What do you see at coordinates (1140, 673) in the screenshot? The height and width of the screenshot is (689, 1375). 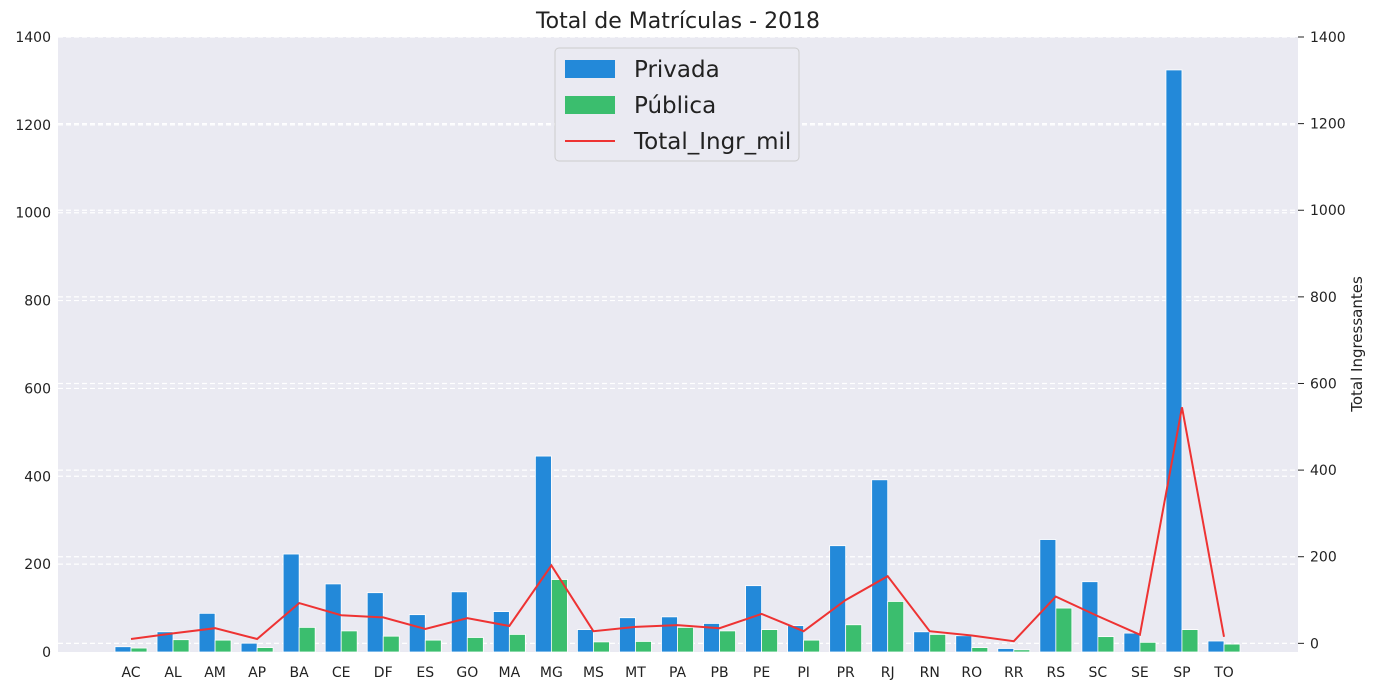 I see `x-tick-label: SE` at bounding box center [1140, 673].